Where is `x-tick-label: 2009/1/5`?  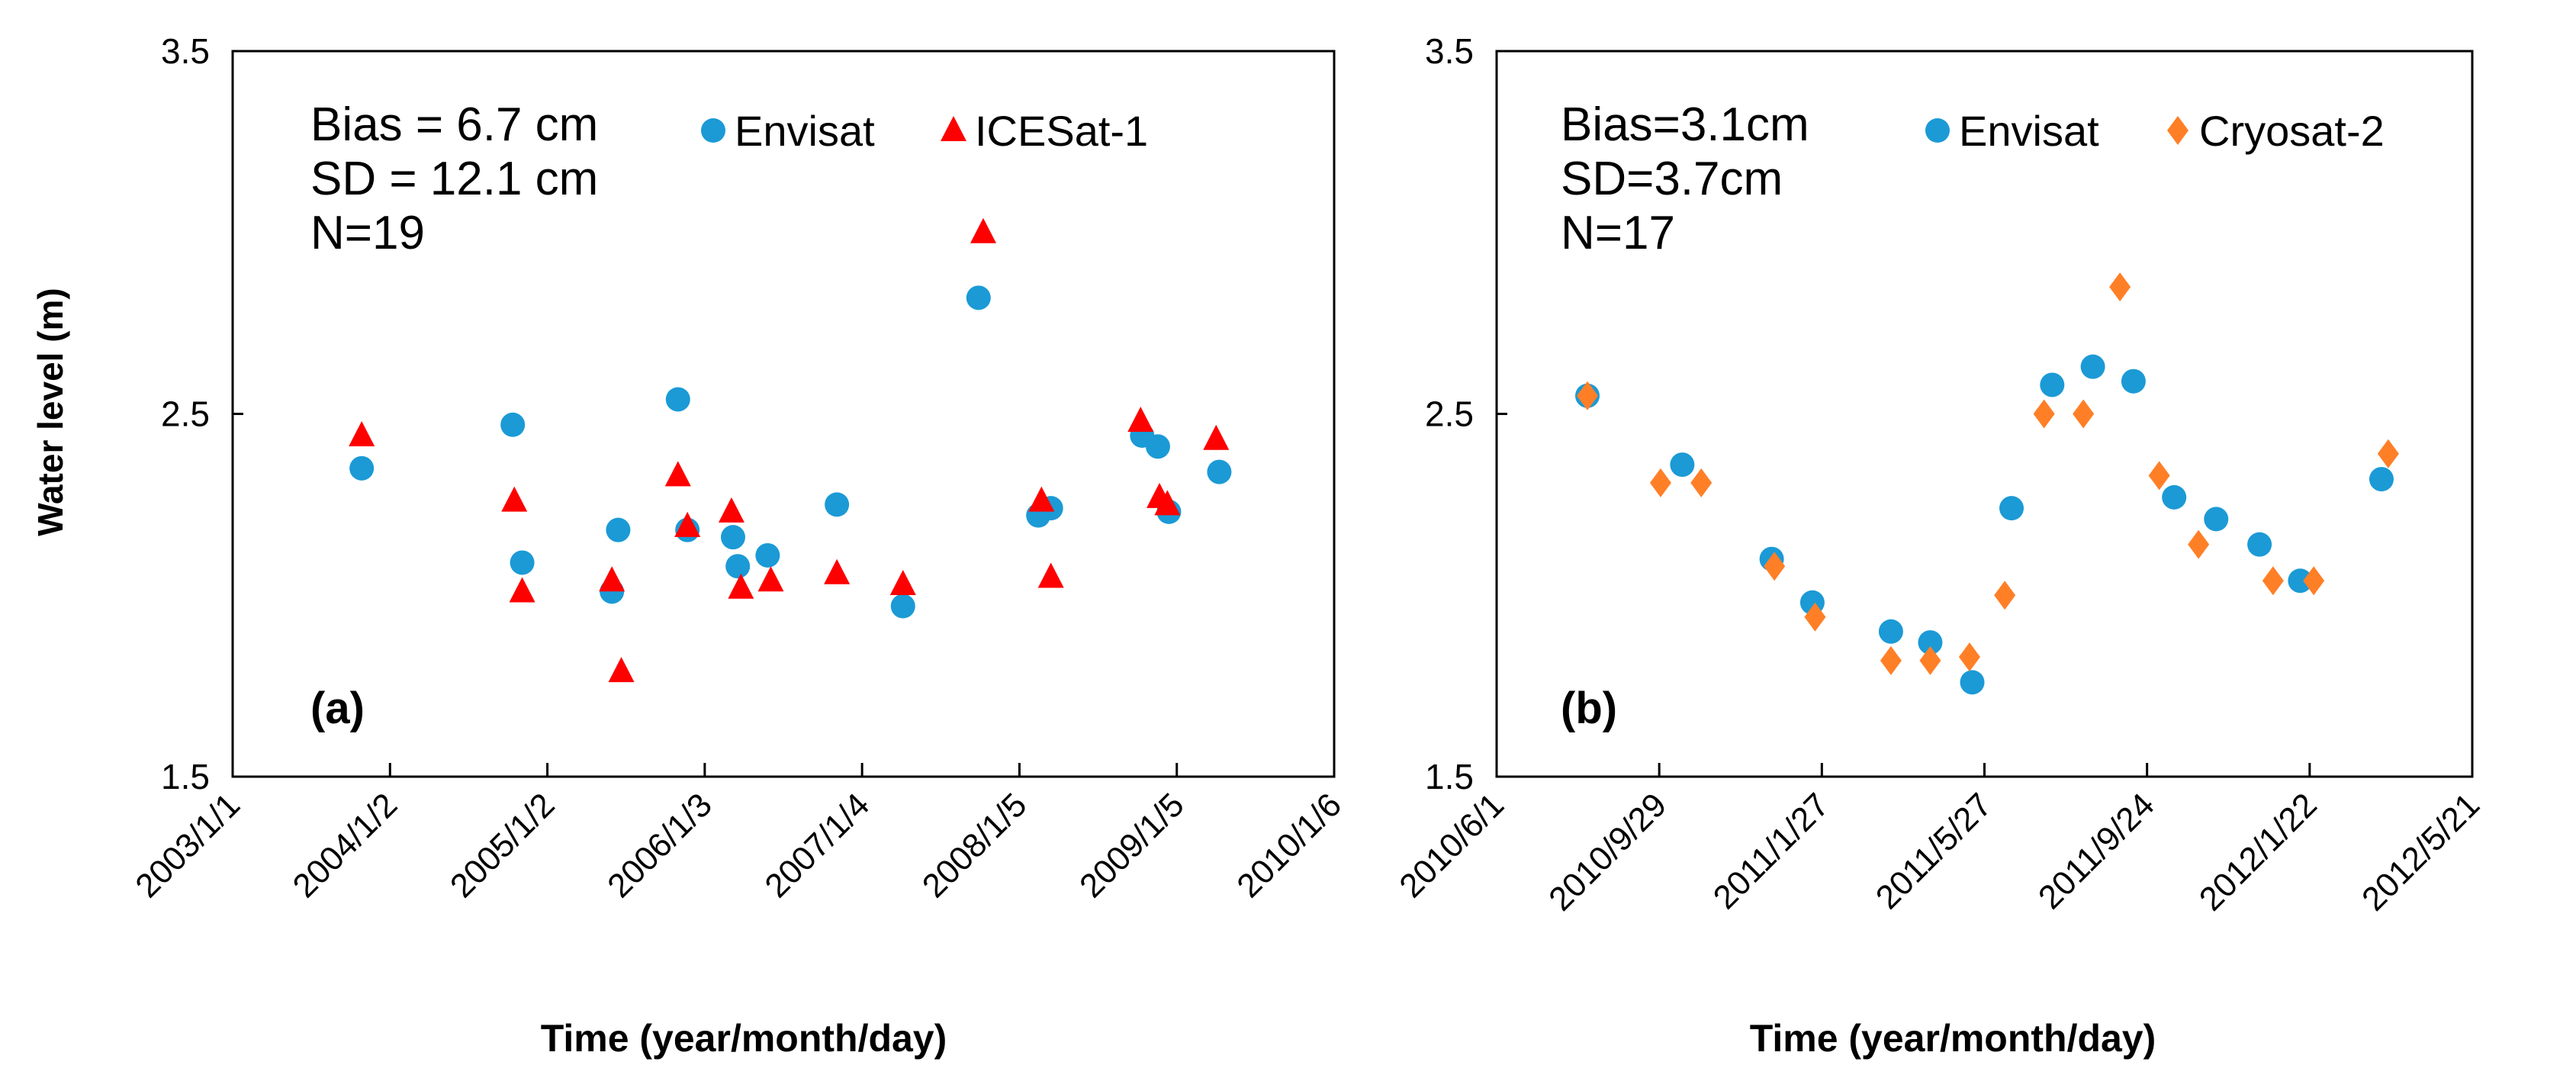 x-tick-label: 2009/1/5 is located at coordinates (1132, 846).